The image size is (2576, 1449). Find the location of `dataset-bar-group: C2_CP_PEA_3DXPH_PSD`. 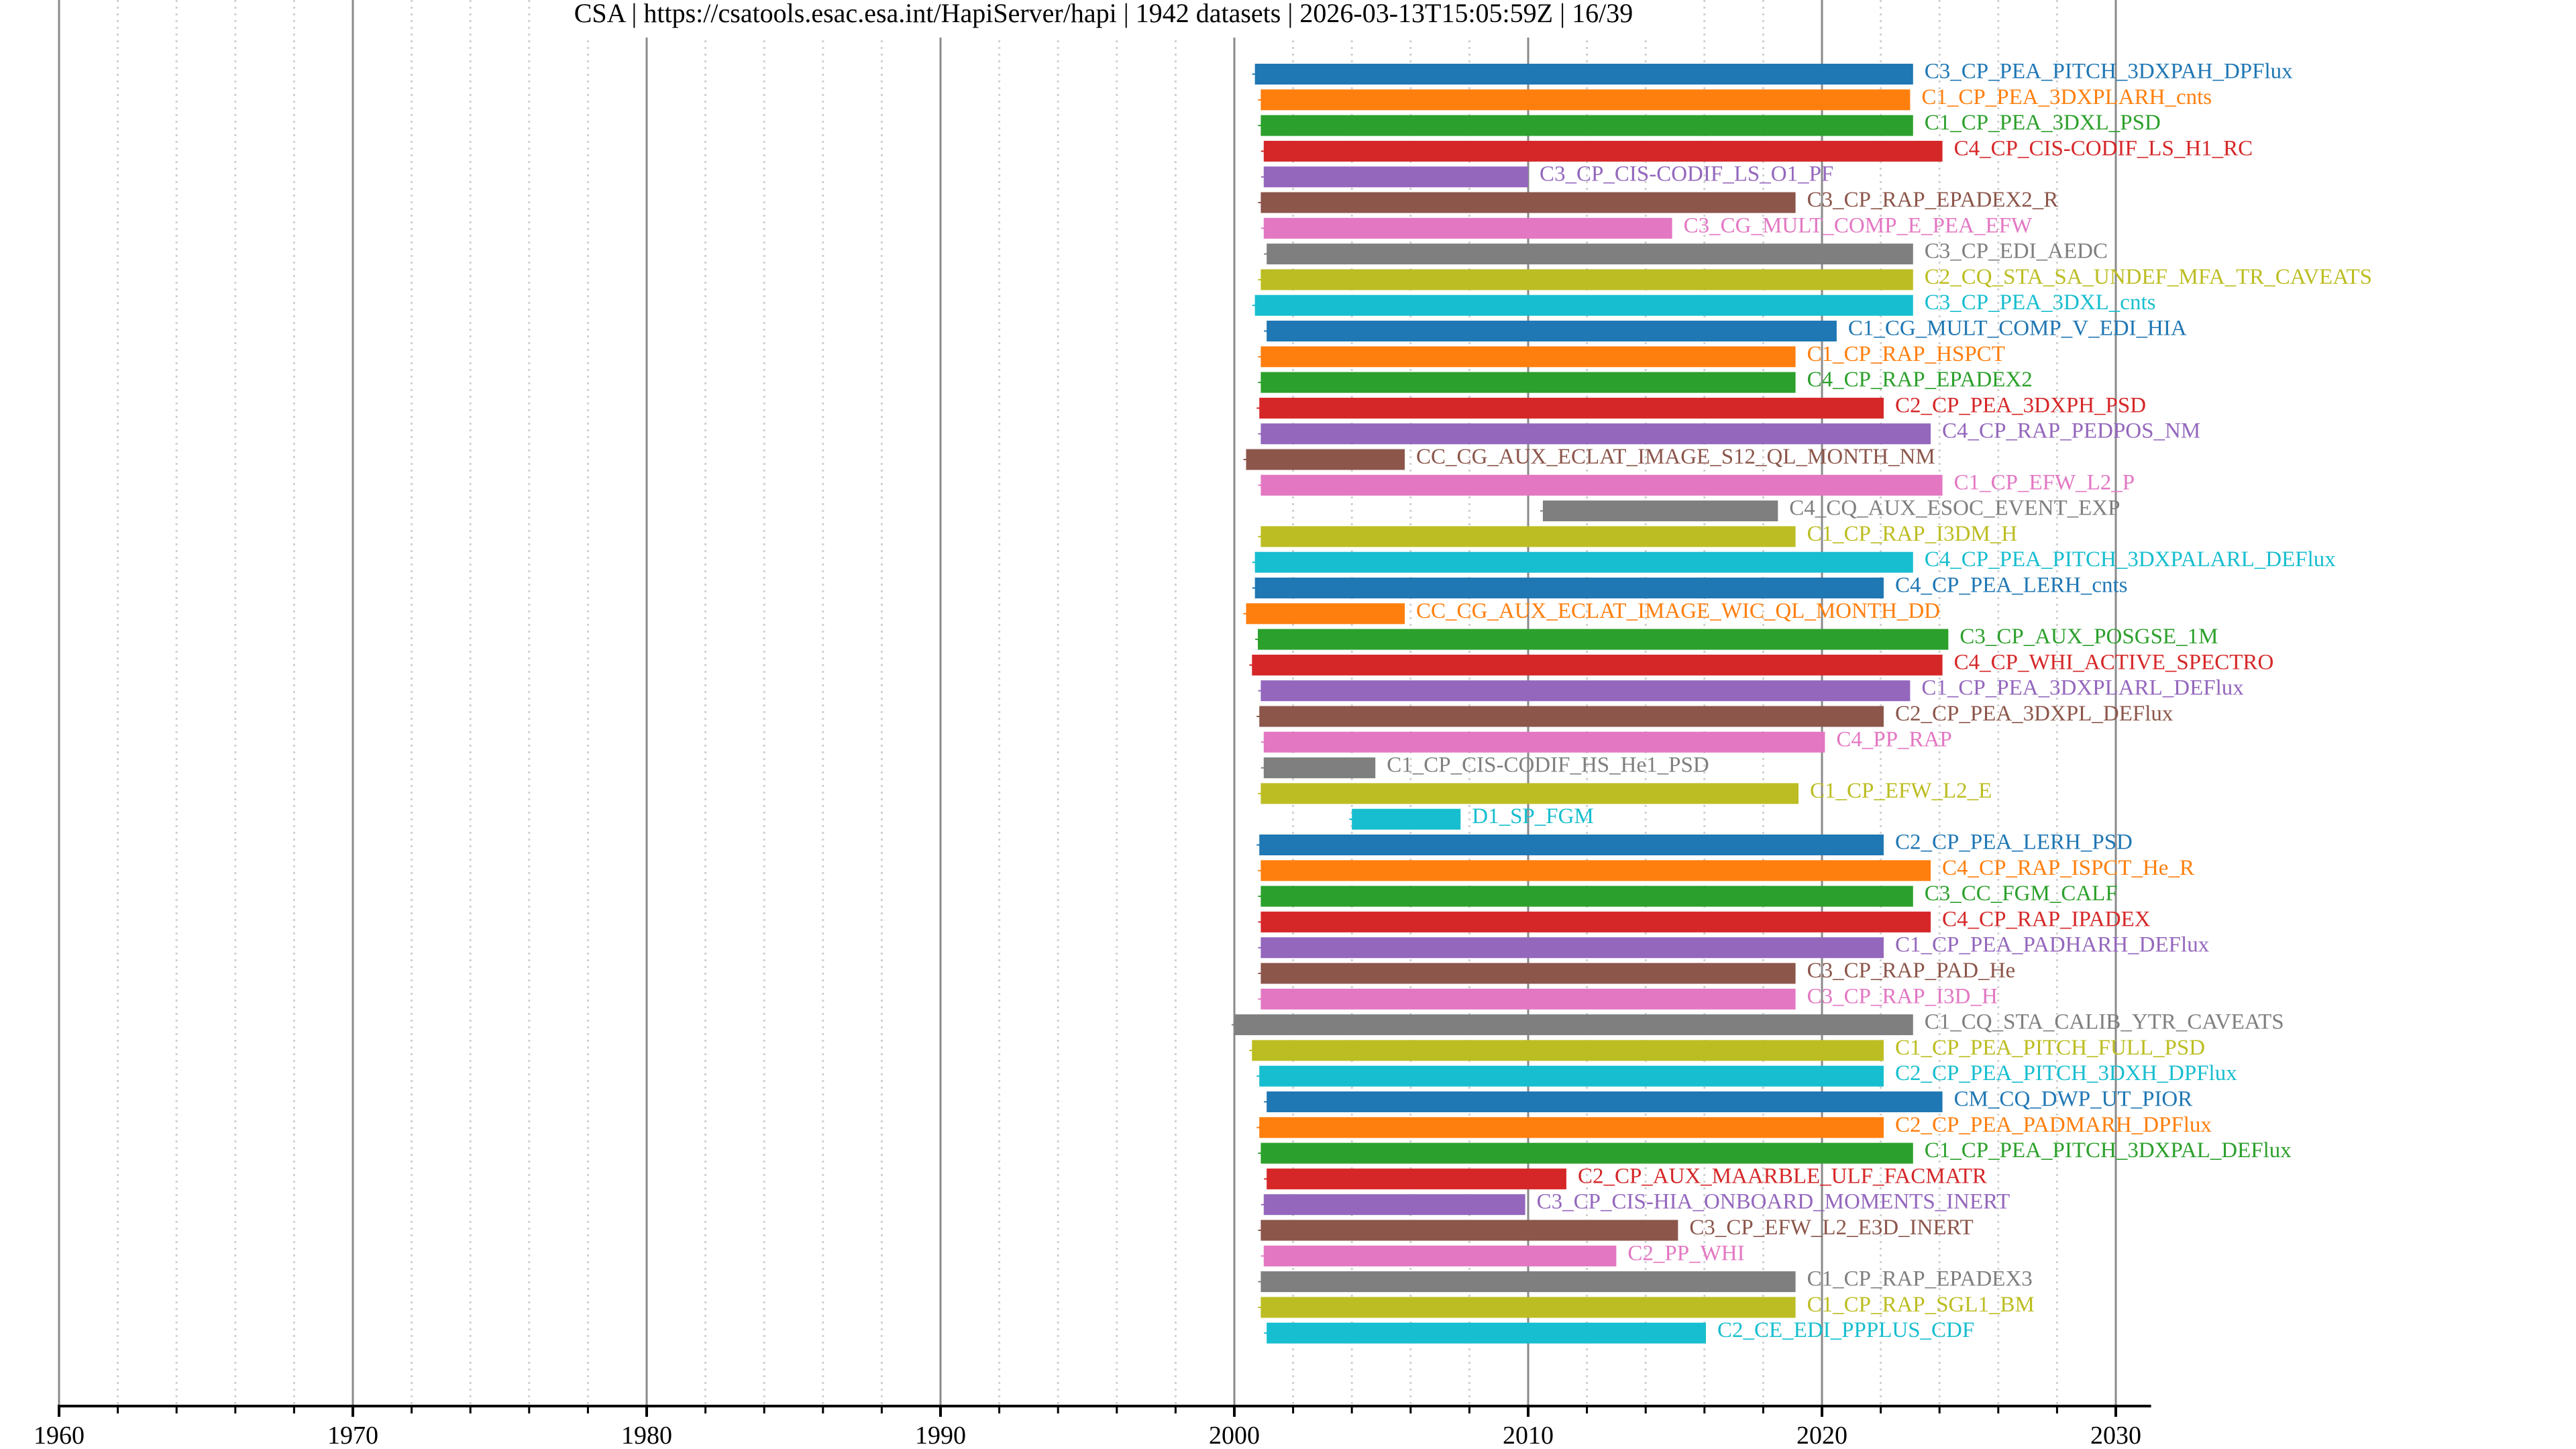

dataset-bar-group: C2_CP_PEA_3DXPH_PSD is located at coordinates (1701, 406).